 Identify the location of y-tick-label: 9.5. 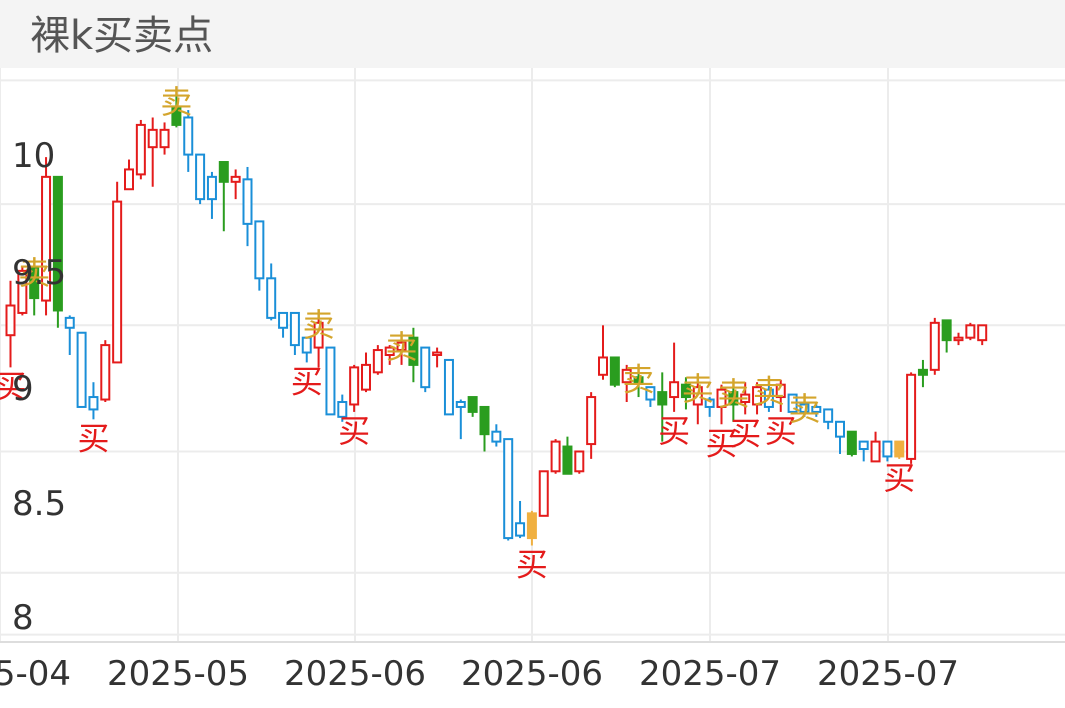
(39, 273).